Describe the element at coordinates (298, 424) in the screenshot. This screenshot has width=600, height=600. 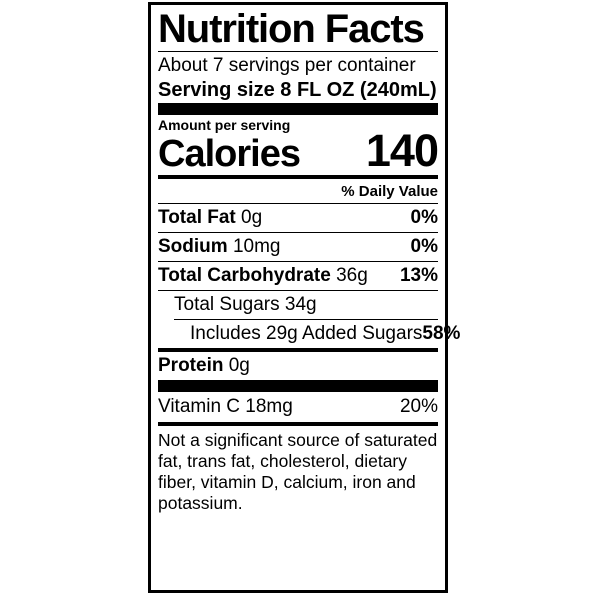
I see `vitamin-c-divider` at that location.